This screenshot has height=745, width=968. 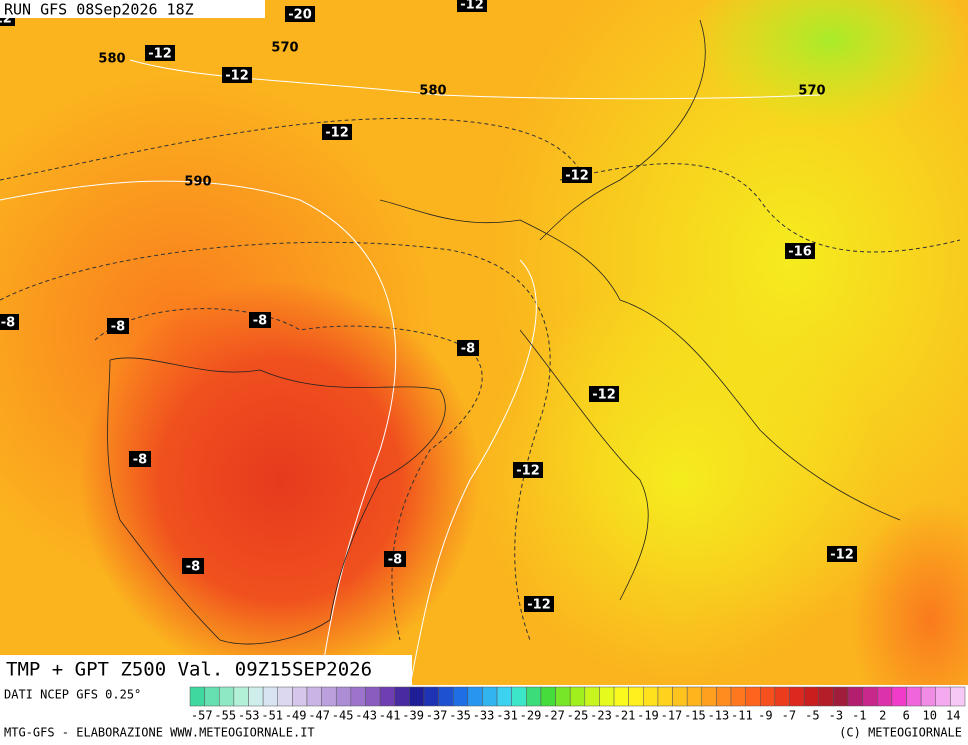 I want to click on colorbar-label: 10, so click(x=930, y=716).